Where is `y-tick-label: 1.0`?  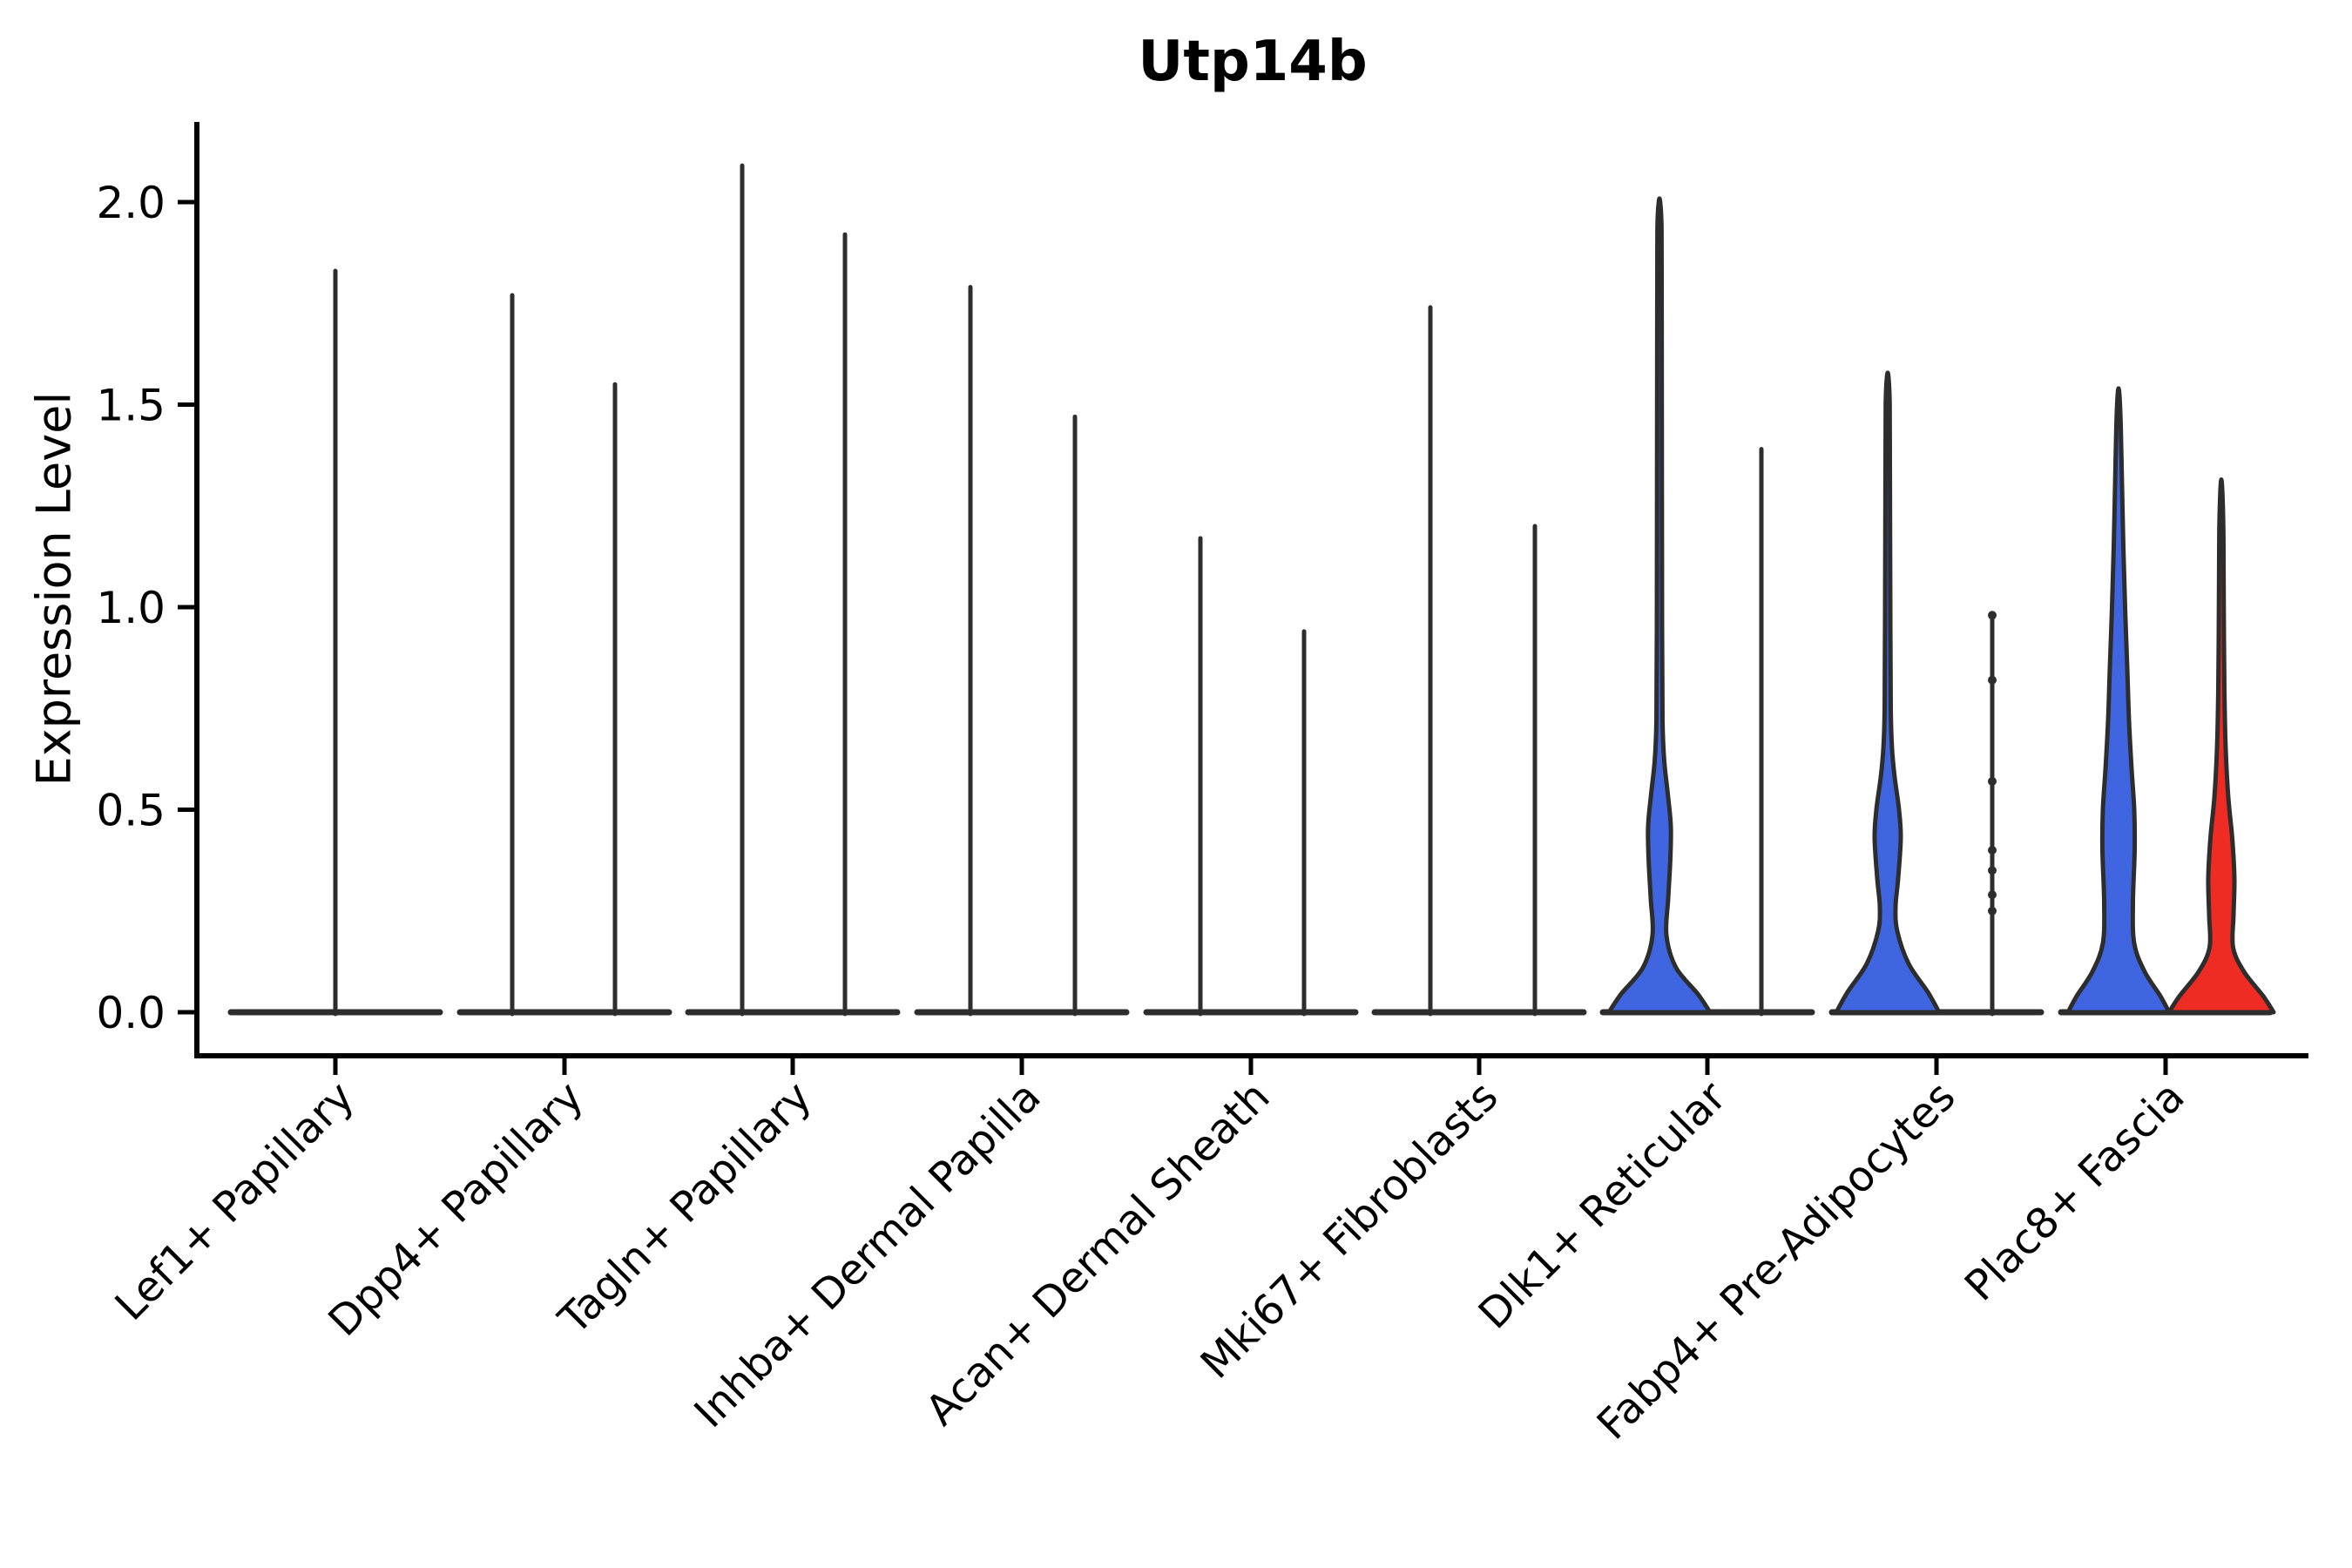
y-tick-label: 1.0 is located at coordinates (131, 608).